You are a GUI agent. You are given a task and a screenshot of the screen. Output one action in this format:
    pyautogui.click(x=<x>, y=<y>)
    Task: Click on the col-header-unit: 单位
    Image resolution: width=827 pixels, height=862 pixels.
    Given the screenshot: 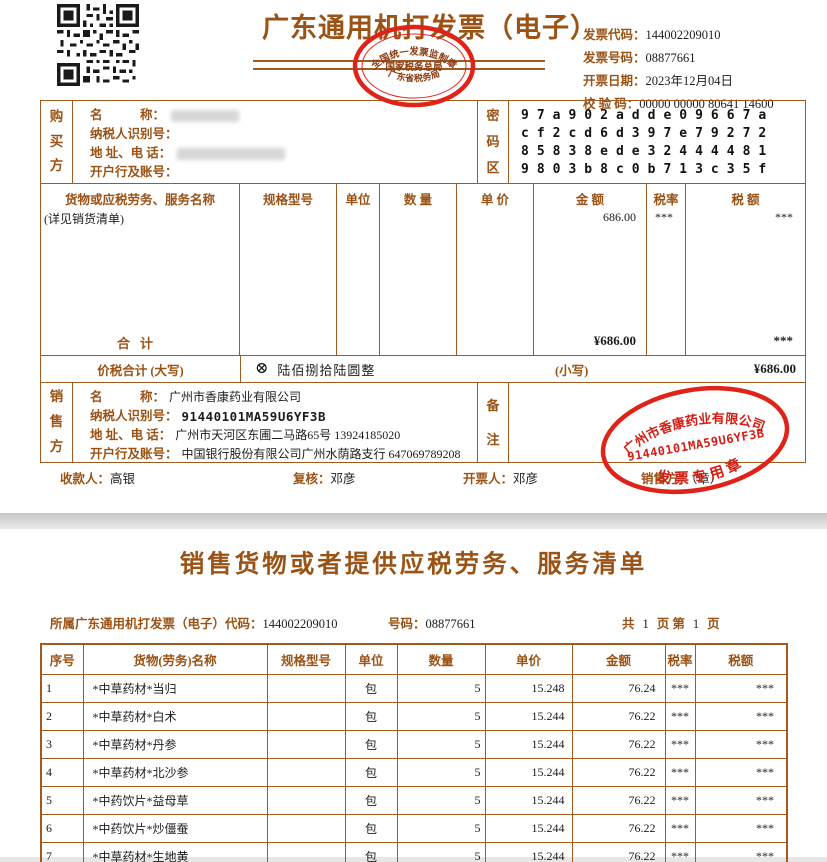 What is the action you would take?
    pyautogui.click(x=358, y=196)
    